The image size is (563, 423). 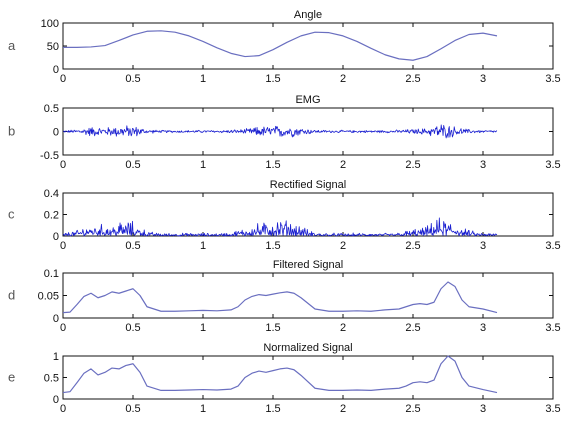 What do you see at coordinates (308, 185) in the screenshot?
I see `subplot-title: Rectified Signal` at bounding box center [308, 185].